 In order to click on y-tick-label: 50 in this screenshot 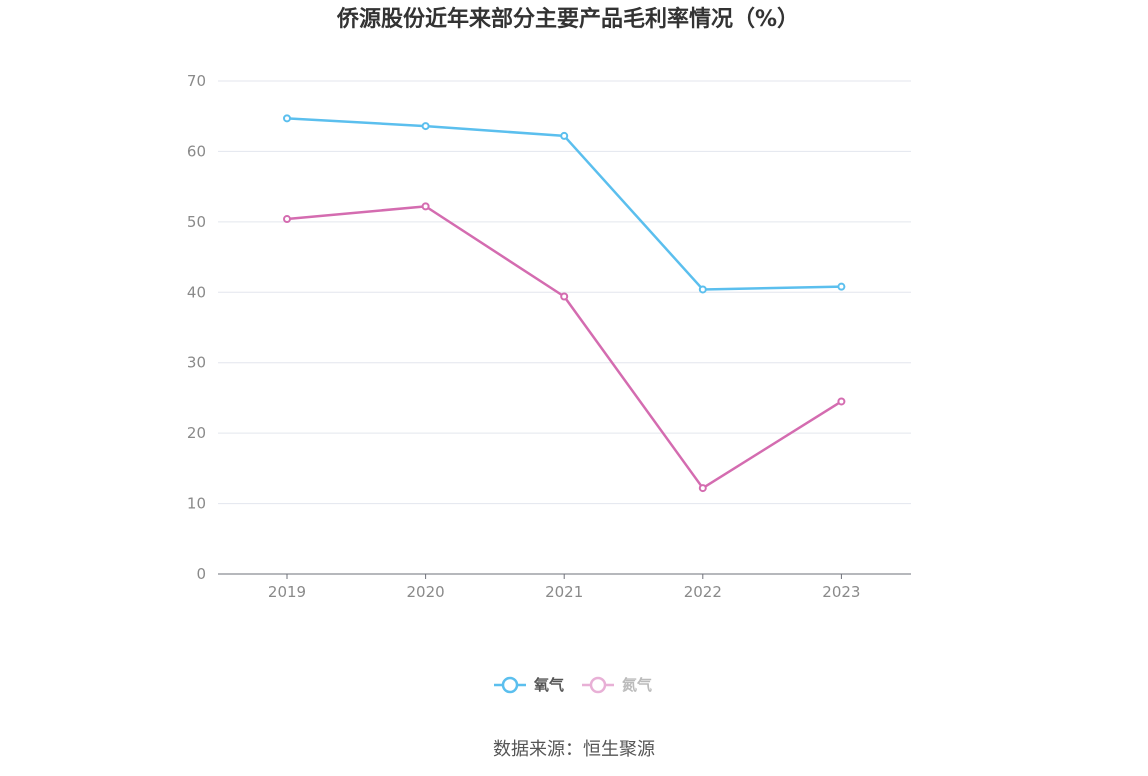, I will do `click(196, 222)`.